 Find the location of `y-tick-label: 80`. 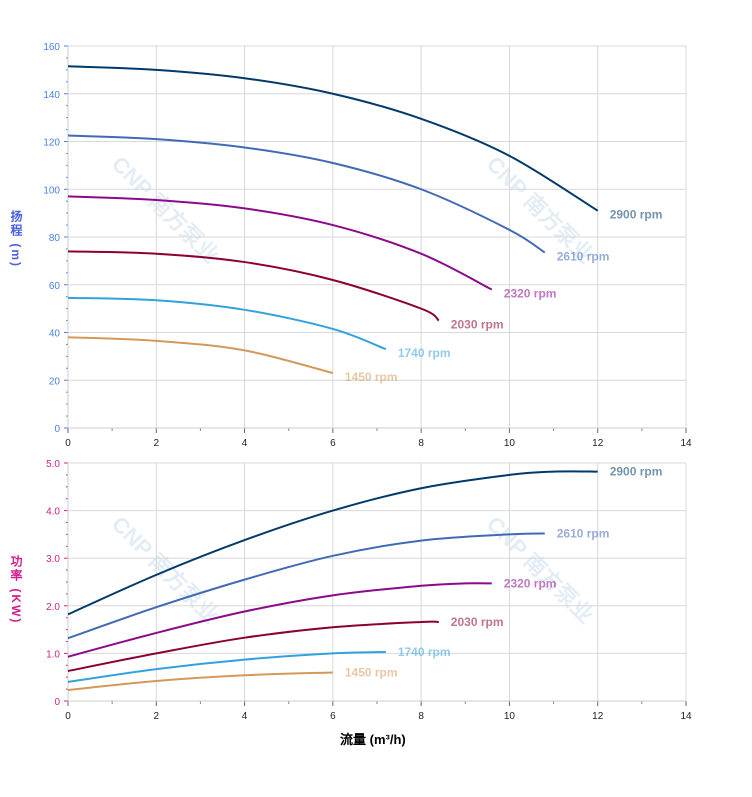

y-tick-label: 80 is located at coordinates (55, 238).